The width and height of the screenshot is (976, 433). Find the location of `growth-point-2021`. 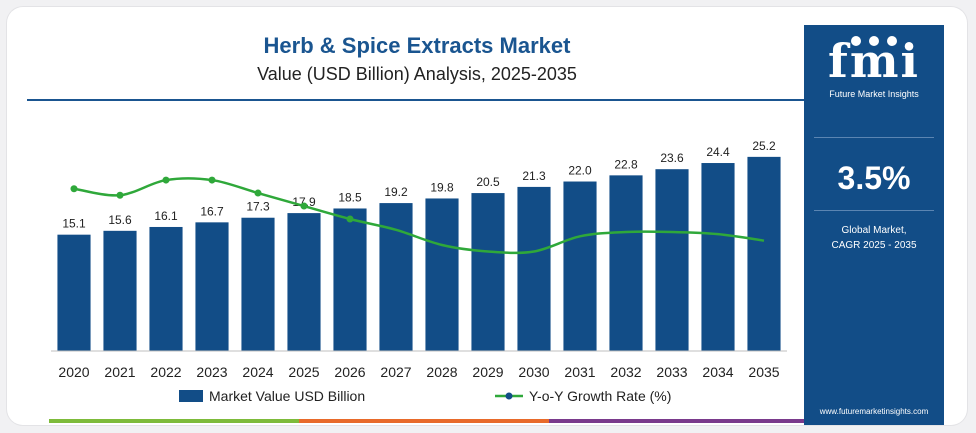

growth-point-2021 is located at coordinates (120, 195).